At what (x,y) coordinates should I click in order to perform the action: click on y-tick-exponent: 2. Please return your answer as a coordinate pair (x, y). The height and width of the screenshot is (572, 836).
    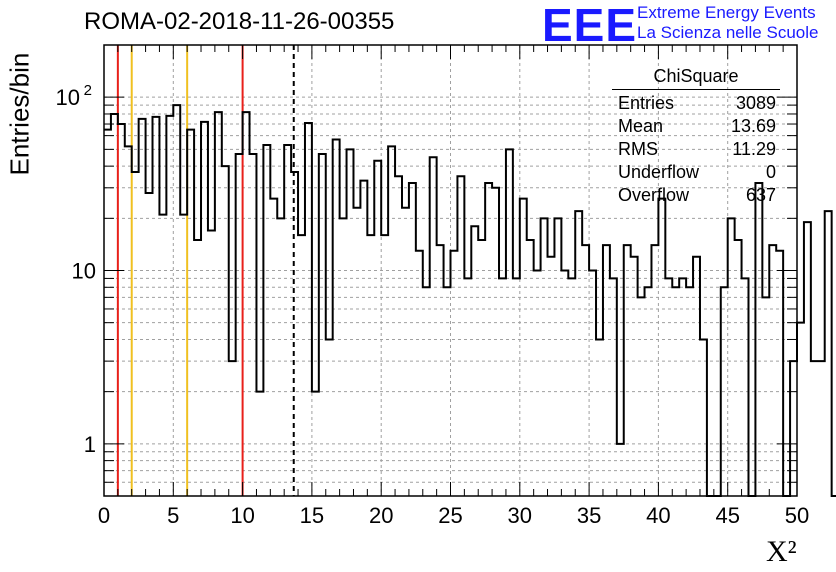
    Looking at the image, I should click on (88, 90).